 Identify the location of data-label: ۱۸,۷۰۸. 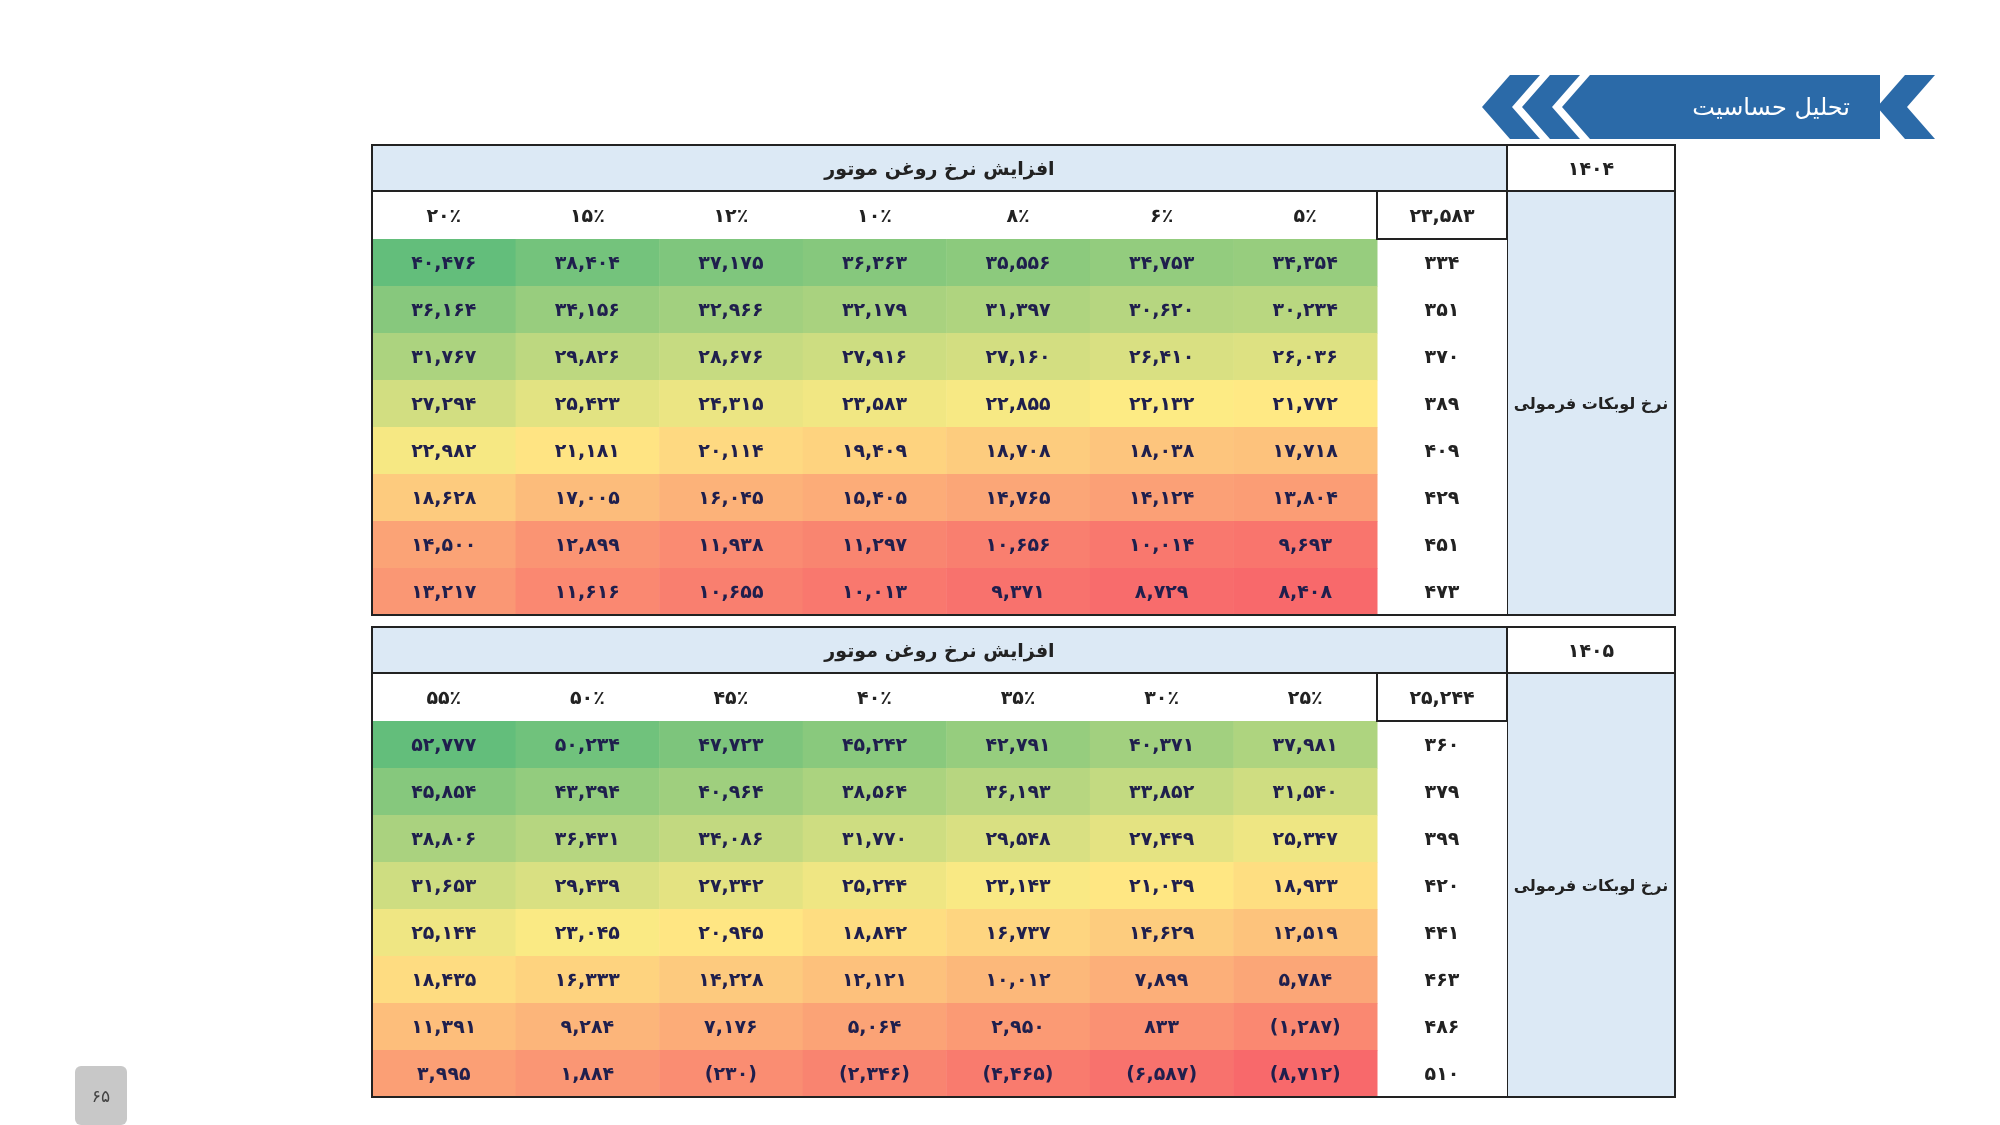
(1018, 450).